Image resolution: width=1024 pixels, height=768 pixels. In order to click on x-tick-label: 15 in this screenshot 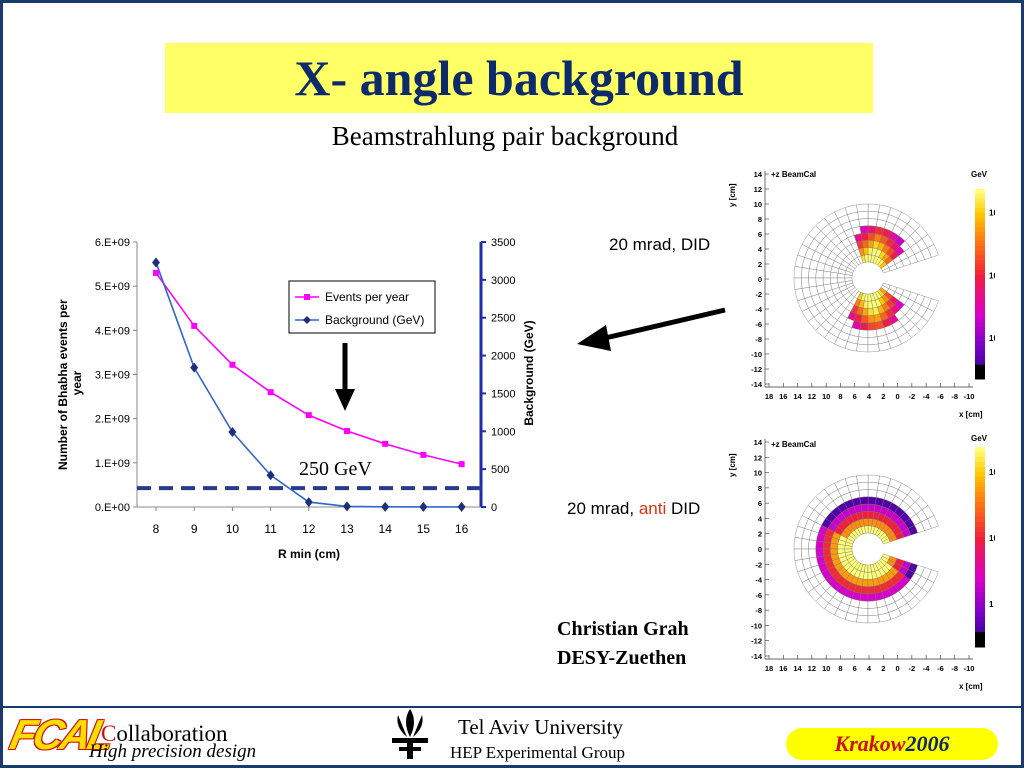, I will do `click(424, 529)`.